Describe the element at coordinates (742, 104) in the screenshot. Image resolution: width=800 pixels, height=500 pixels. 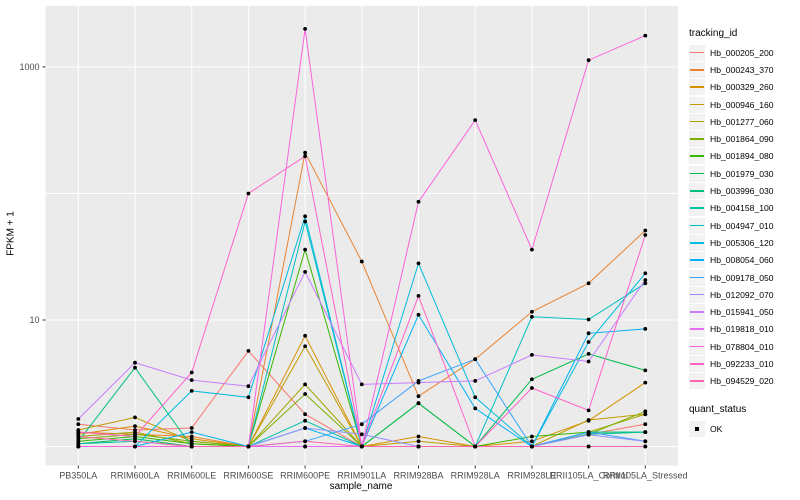
I see `legend-item-label: Hb_000946_160` at that location.